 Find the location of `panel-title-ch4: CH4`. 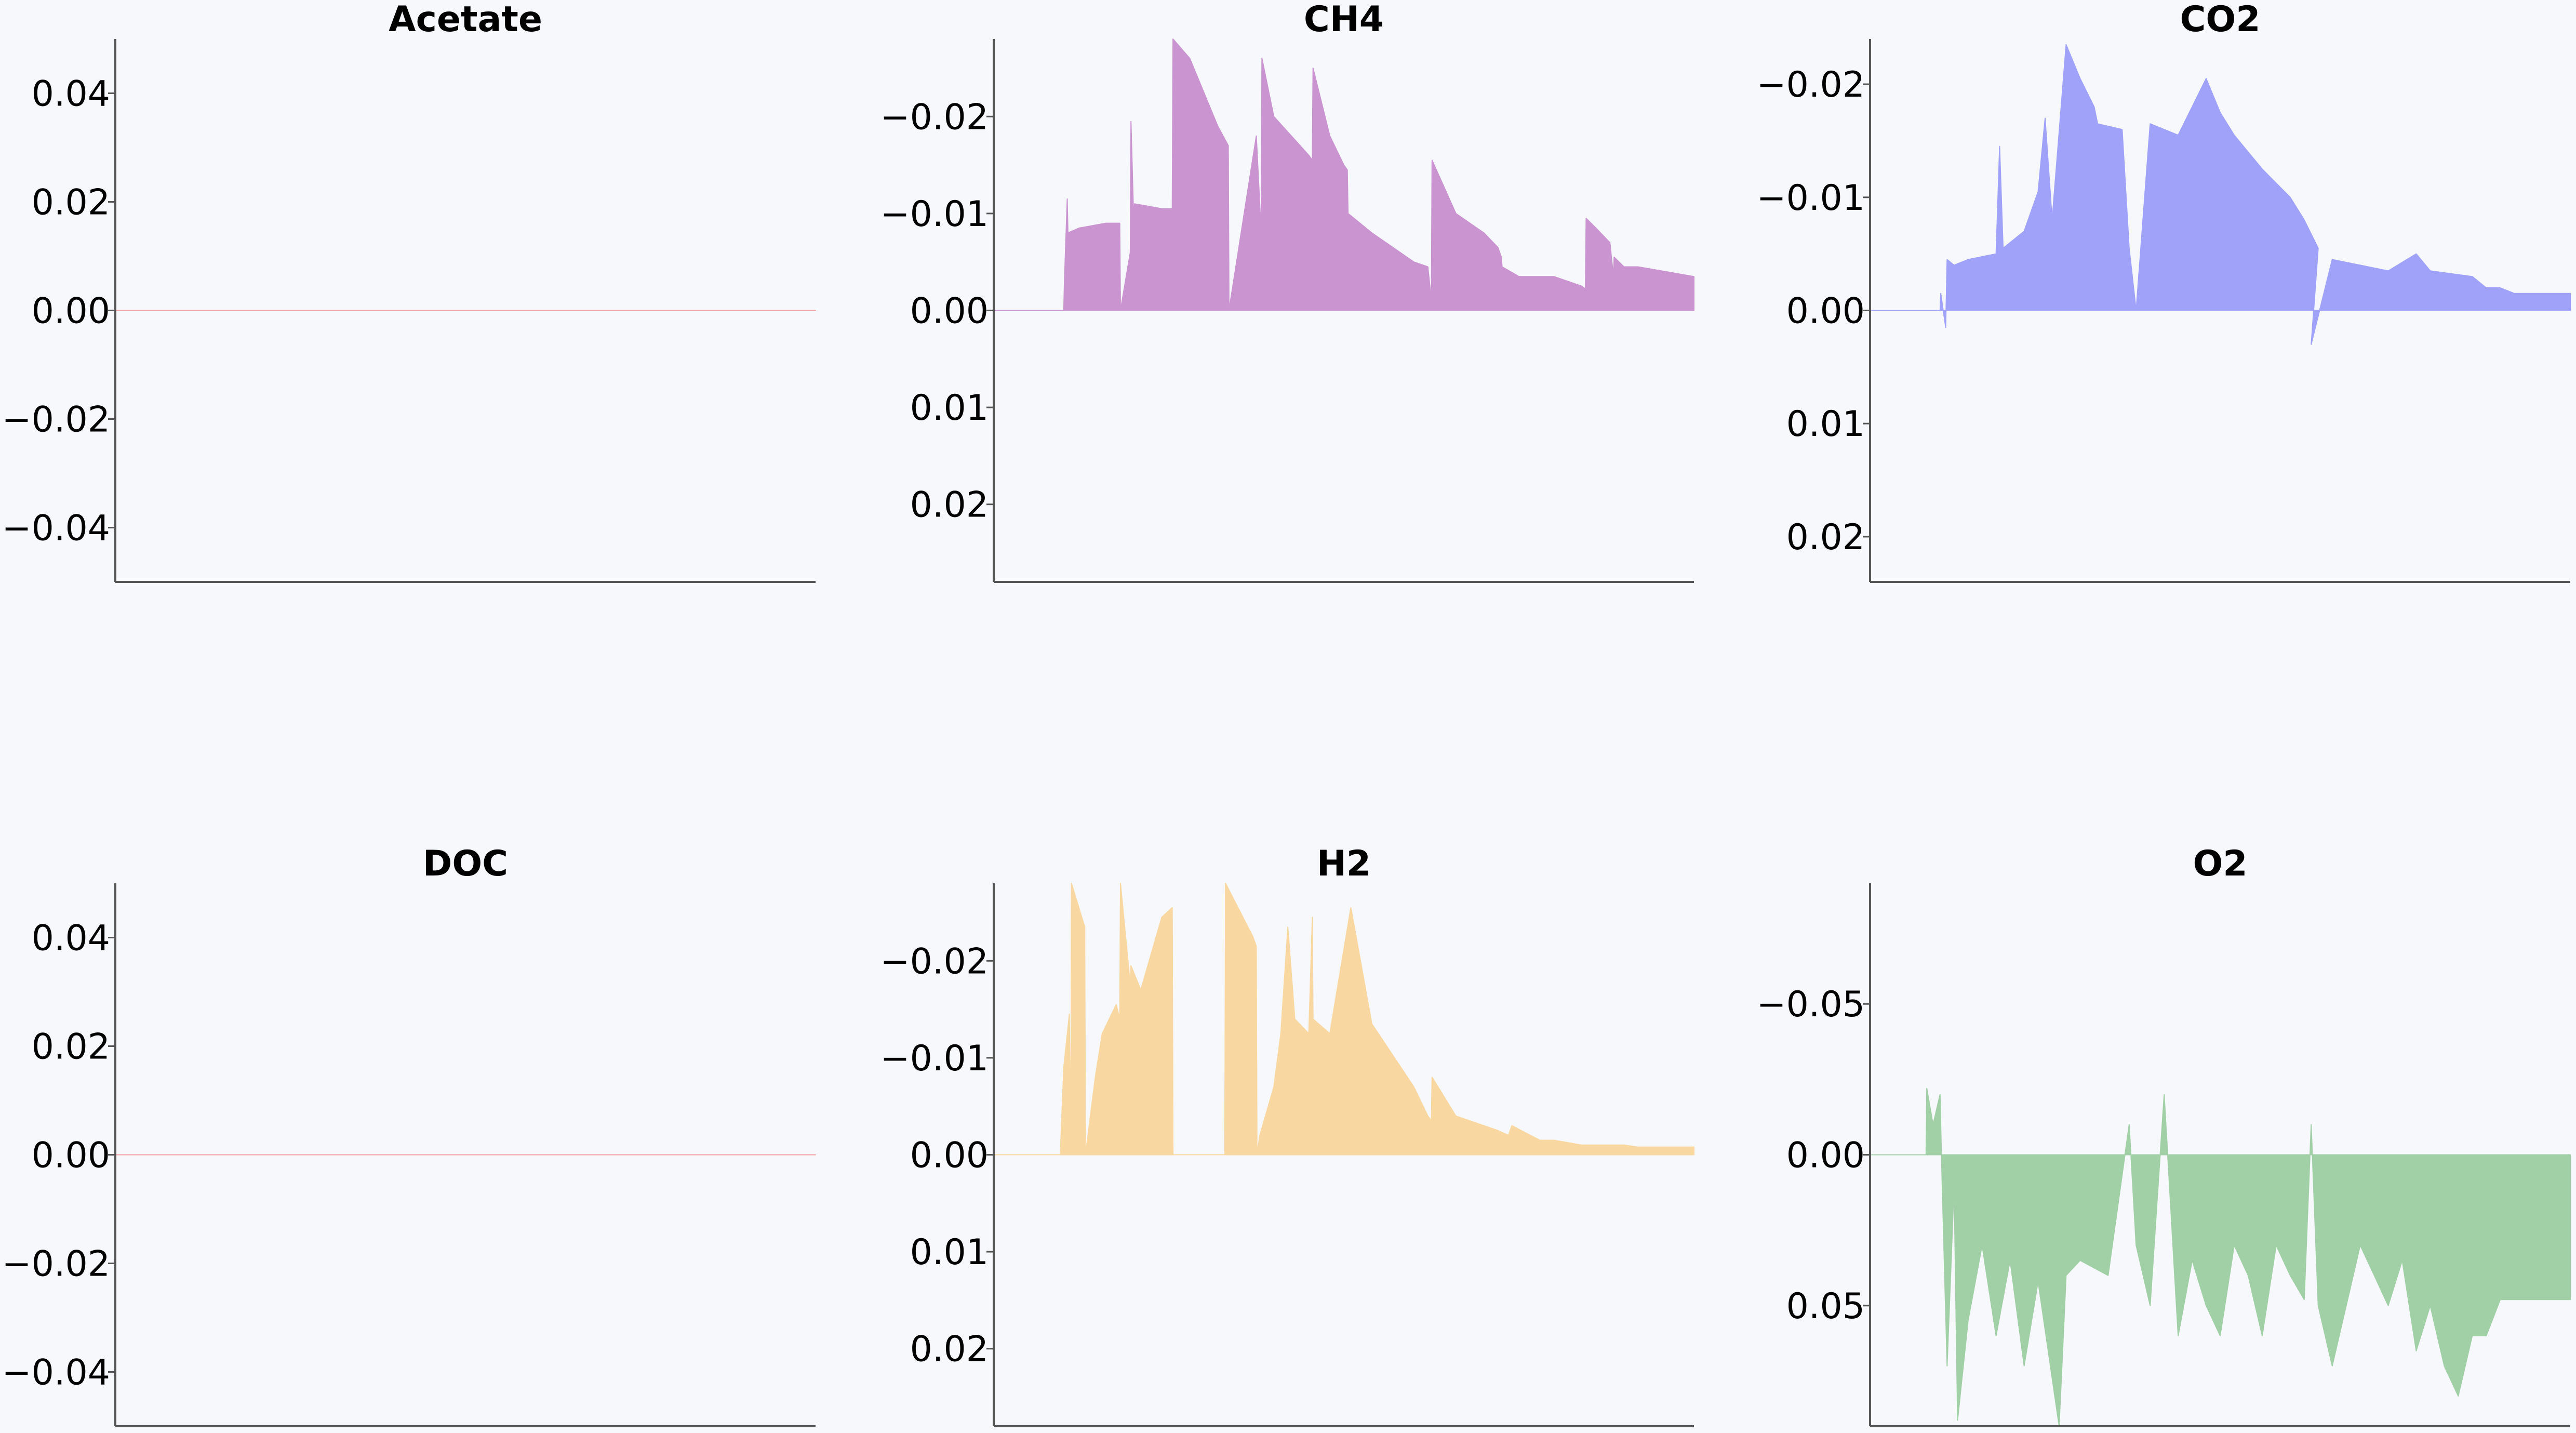

panel-title-ch4: CH4 is located at coordinates (1344, 20).